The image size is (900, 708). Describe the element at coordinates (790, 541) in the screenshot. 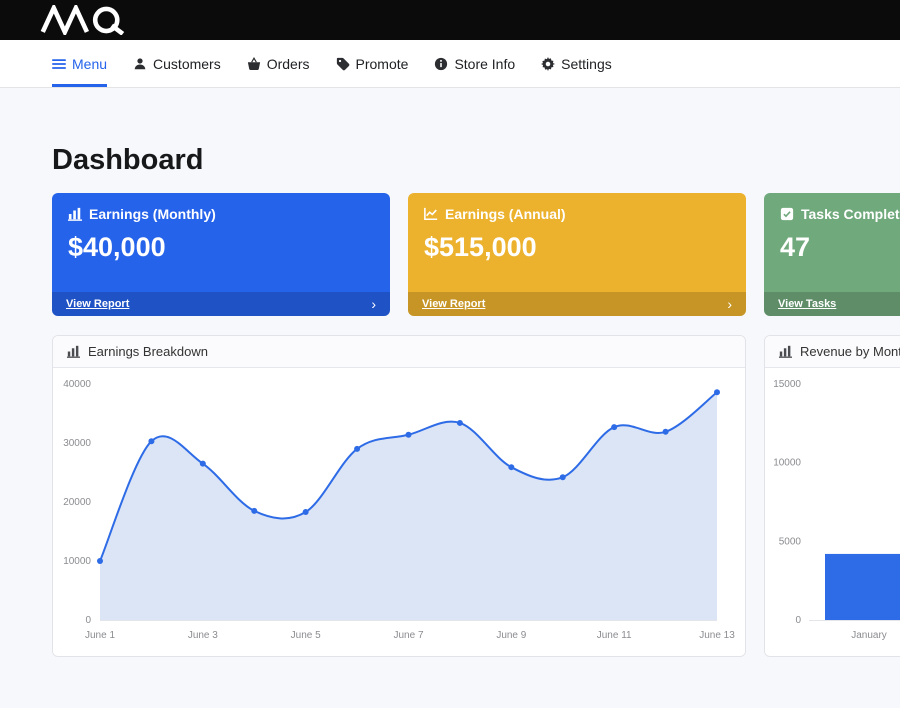

I see `svg-text: 5000` at that location.